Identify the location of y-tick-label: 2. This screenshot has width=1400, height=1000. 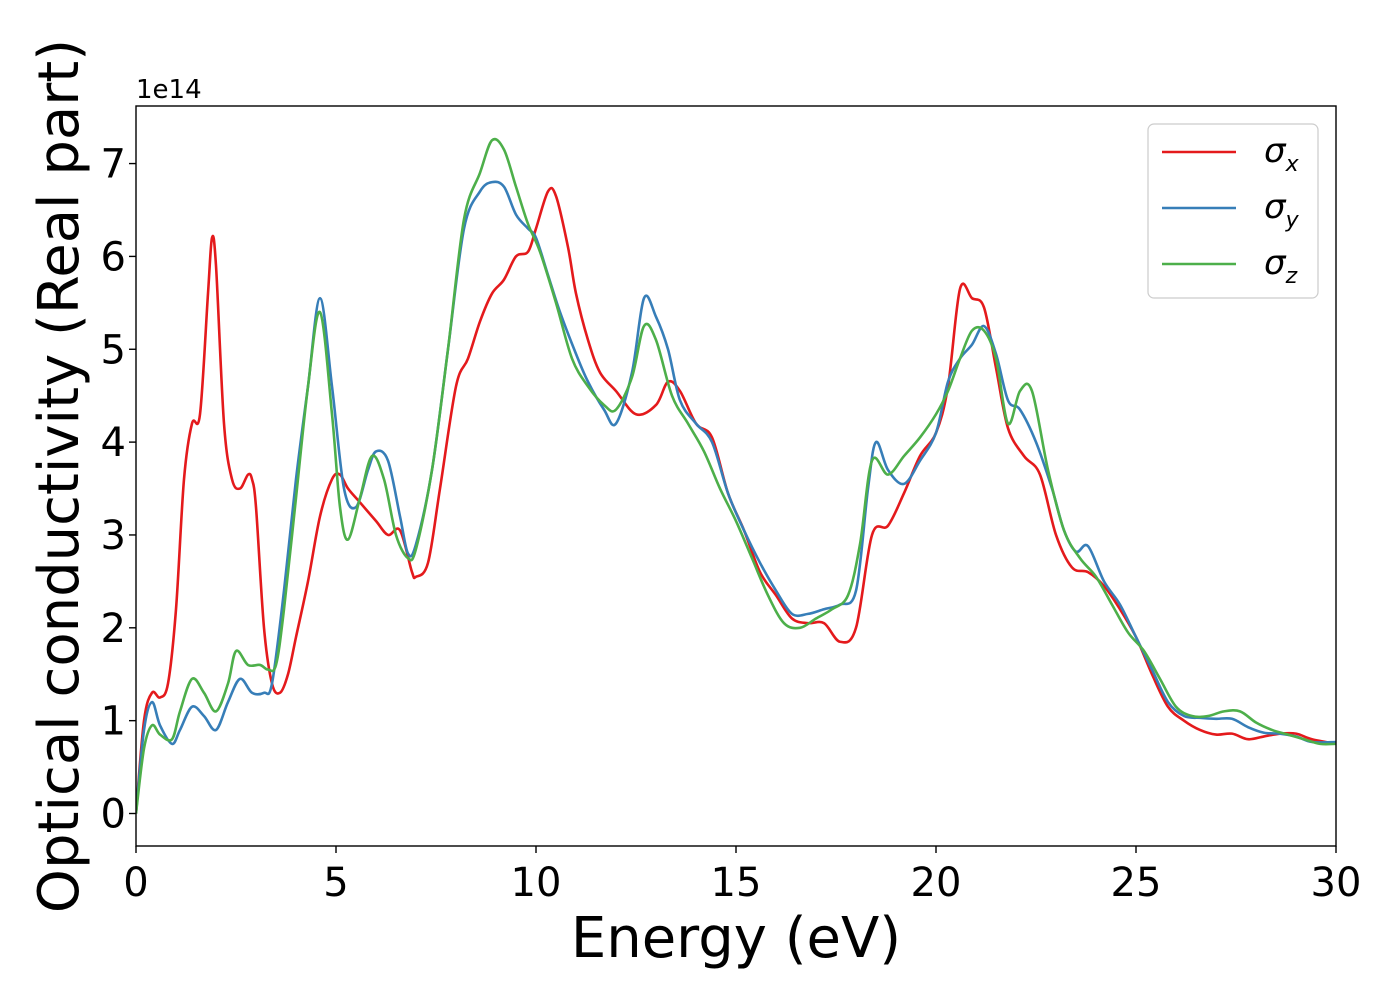
(113, 629).